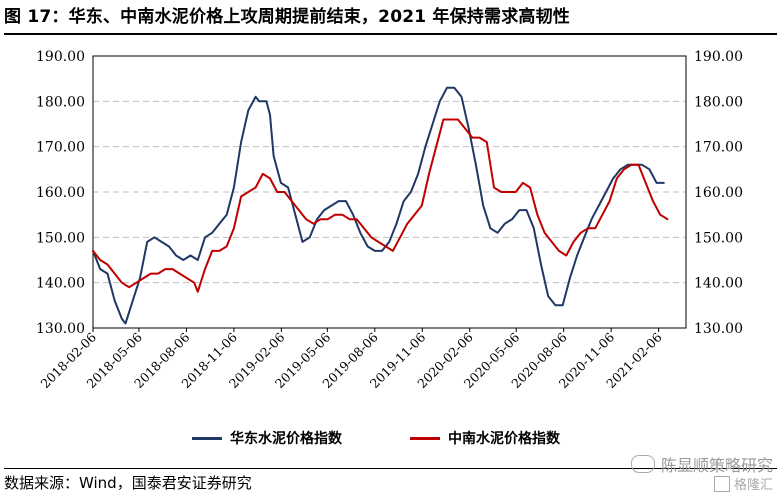 This screenshot has width=781, height=499. I want to click on chart-legend: 华东水泥价格指数 中南水泥价格指数, so click(390, 438).